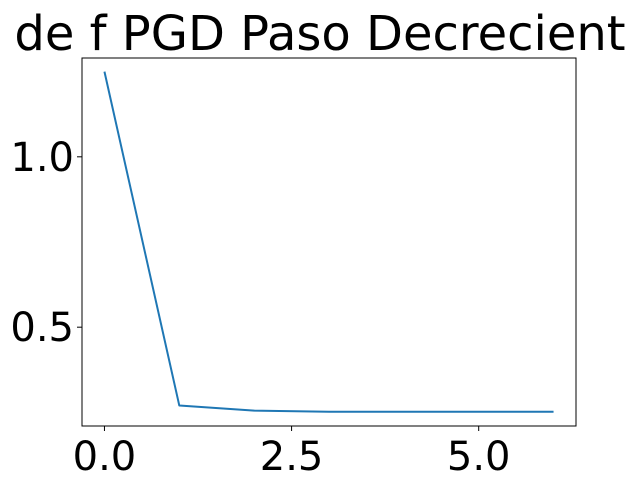  Describe the element at coordinates (479, 457) in the screenshot. I see `x-tick-label: 5.0` at that location.